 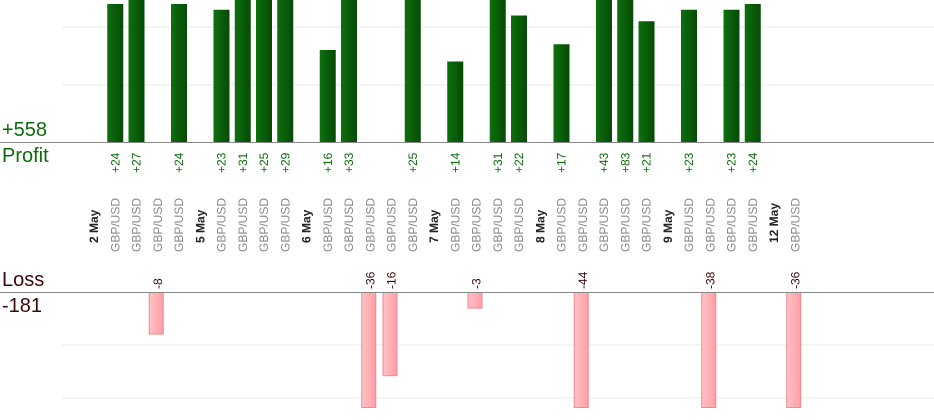 What do you see at coordinates (307, 226) in the screenshot?
I see `date-label: 6 May` at bounding box center [307, 226].